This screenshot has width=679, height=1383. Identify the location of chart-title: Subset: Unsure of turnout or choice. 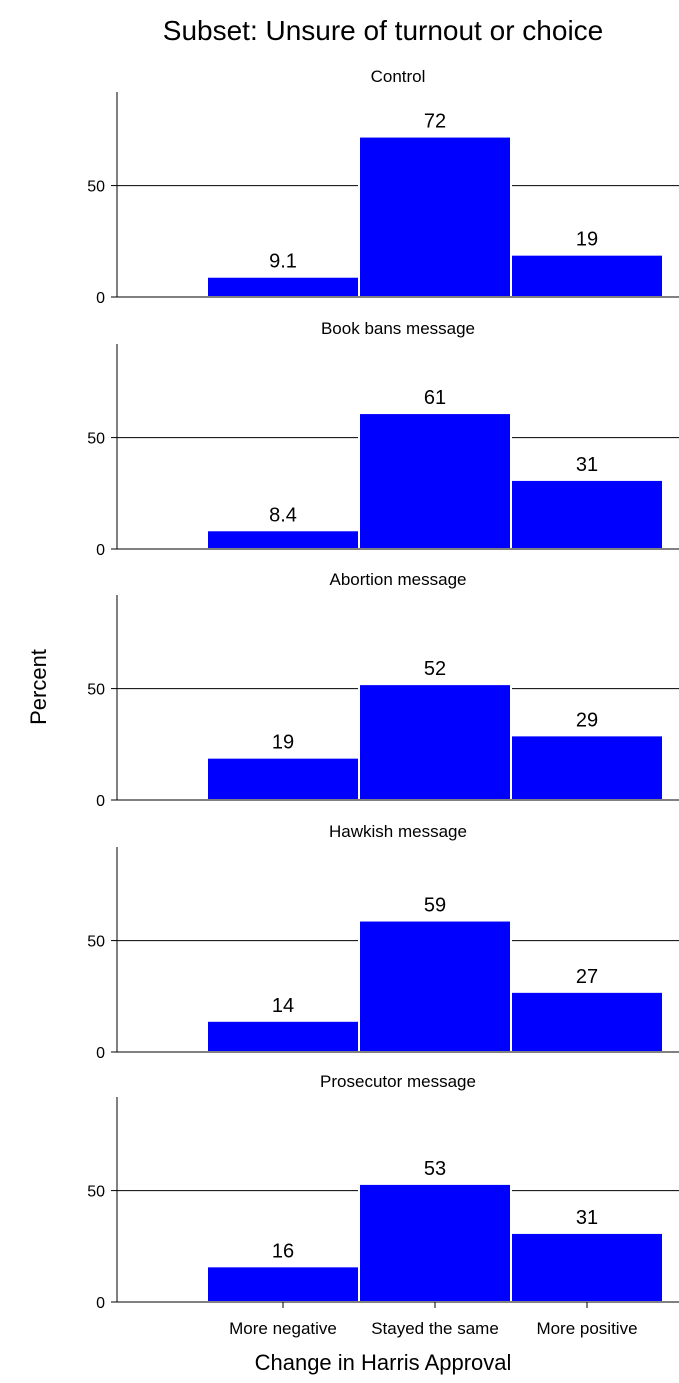
(383, 30).